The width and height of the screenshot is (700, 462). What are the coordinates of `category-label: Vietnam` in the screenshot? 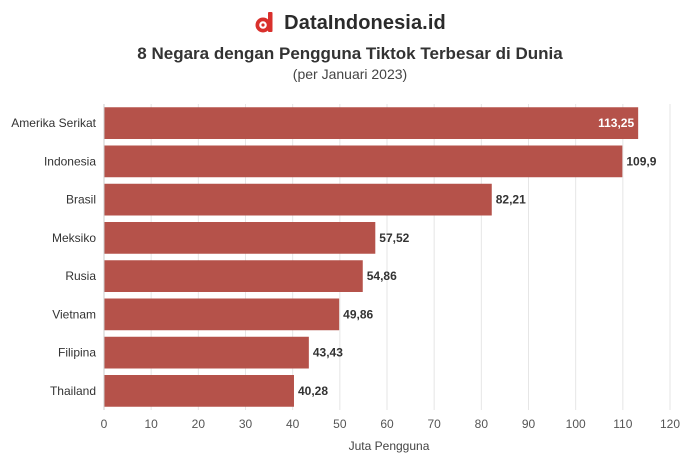 It's located at (74, 314).